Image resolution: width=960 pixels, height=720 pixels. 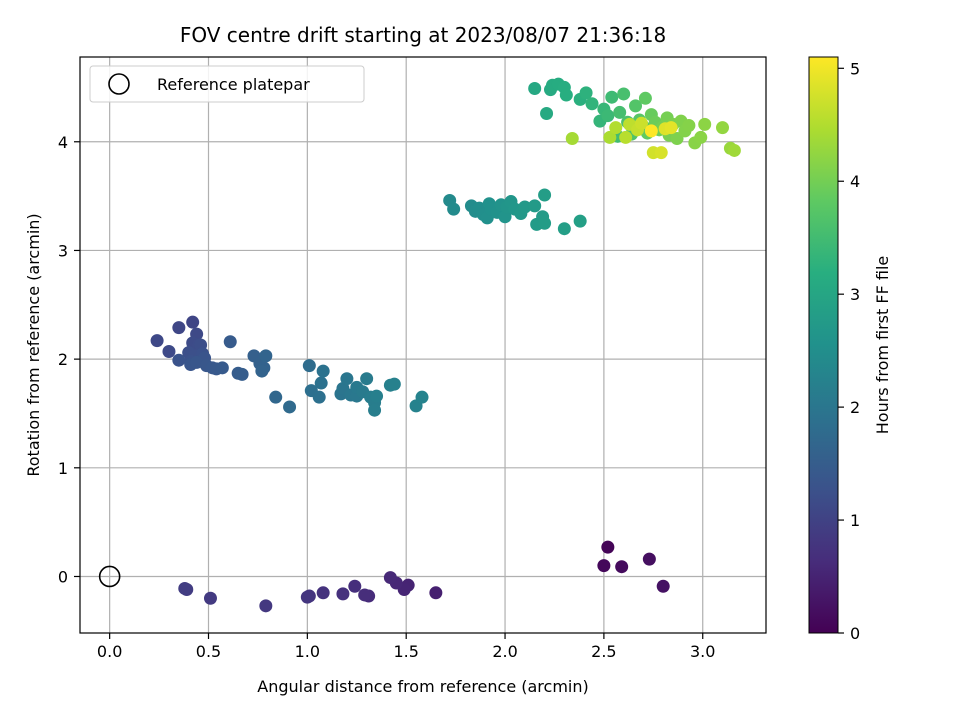 I want to click on reference-platepar-marker, so click(x=109, y=576).